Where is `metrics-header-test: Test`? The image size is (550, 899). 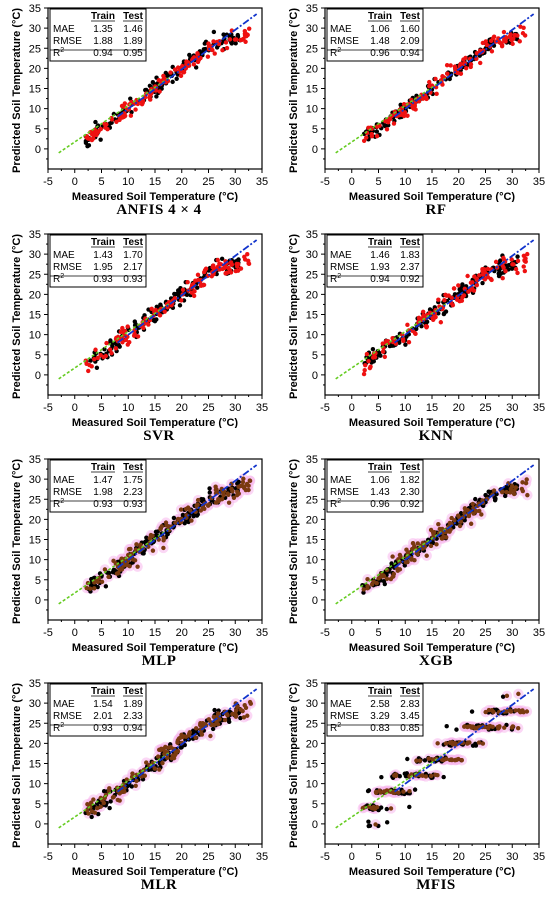
metrics-header-test: Test is located at coordinates (410, 242).